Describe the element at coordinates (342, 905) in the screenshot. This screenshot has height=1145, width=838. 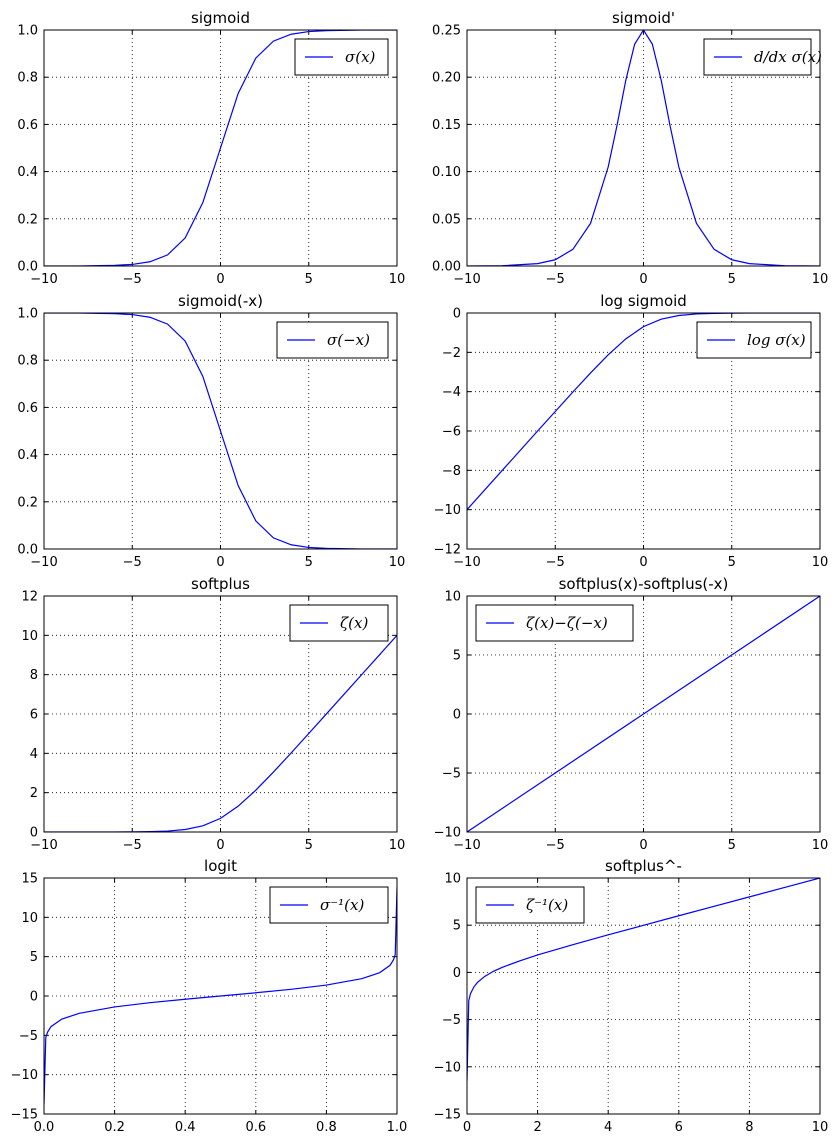
I see `legend-label: σ⁻¹(x)` at that location.